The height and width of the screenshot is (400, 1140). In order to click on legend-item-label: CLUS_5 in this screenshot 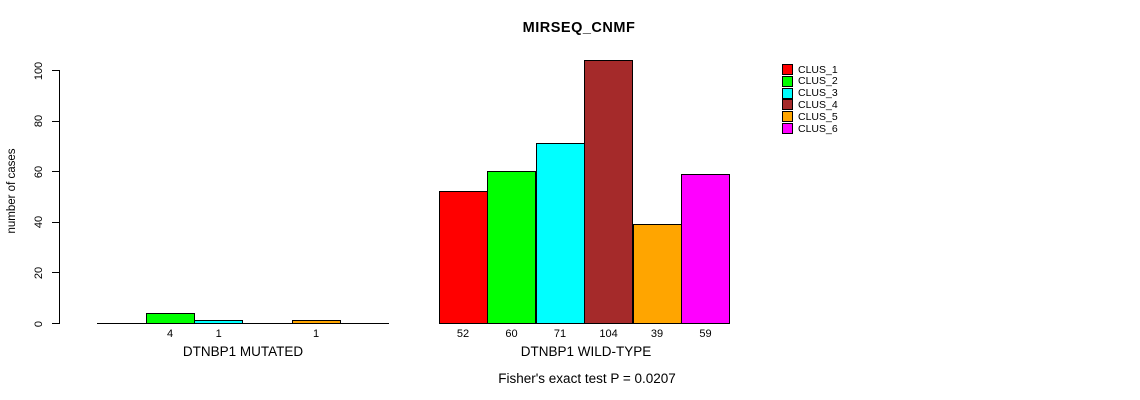, I will do `click(818, 116)`.